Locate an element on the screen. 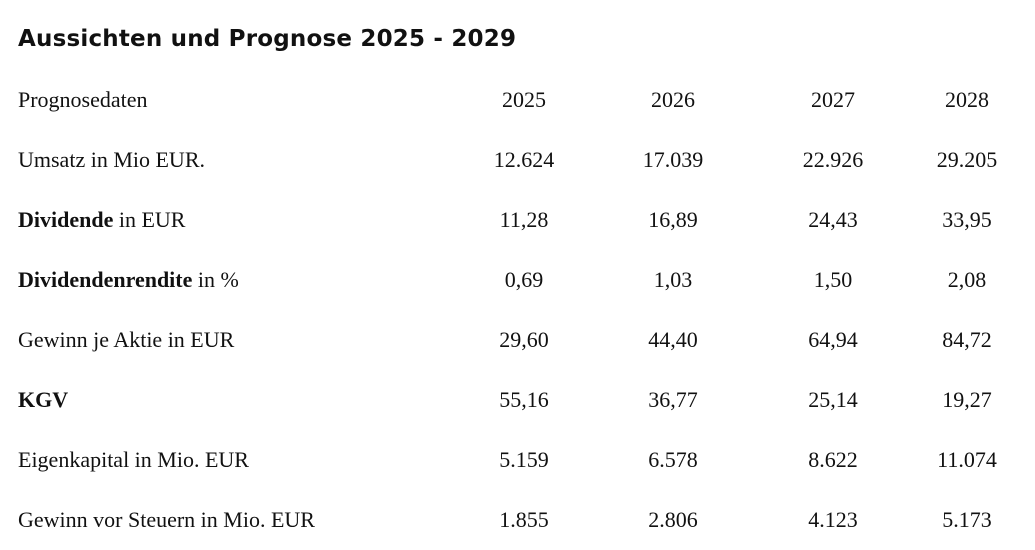 This screenshot has height=550, width=1035. row-label-rest: Eigenkapital in Mio. EUR is located at coordinates (133, 459).